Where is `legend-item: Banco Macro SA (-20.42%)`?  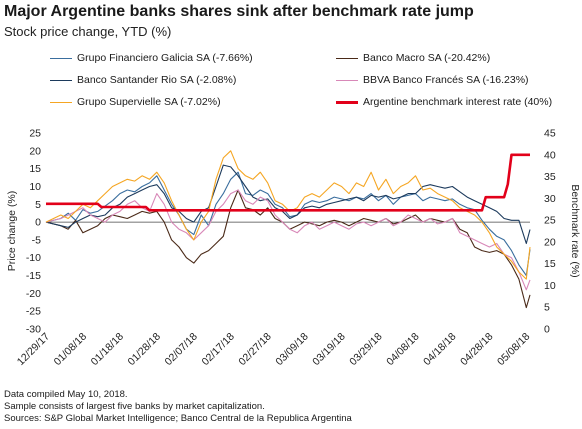 legend-item: Banco Macro SA (-20.42%) is located at coordinates (413, 58).